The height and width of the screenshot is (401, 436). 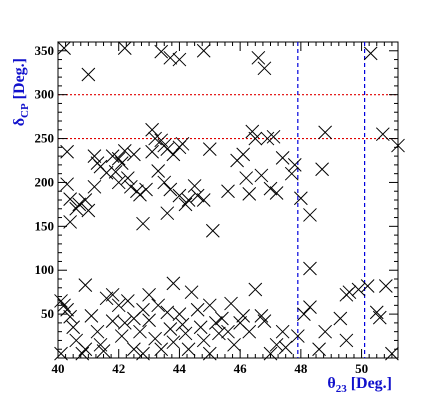 I want to click on y-axis-title: δCP [Deg.], so click(x=21, y=92).